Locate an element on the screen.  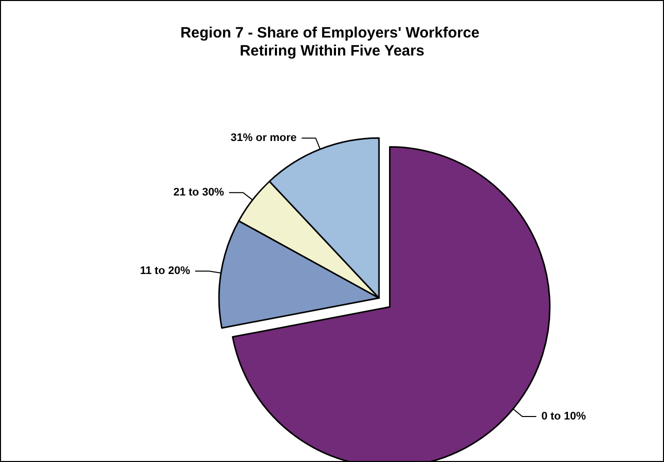
slice-label: 31% or more is located at coordinates (263, 138).